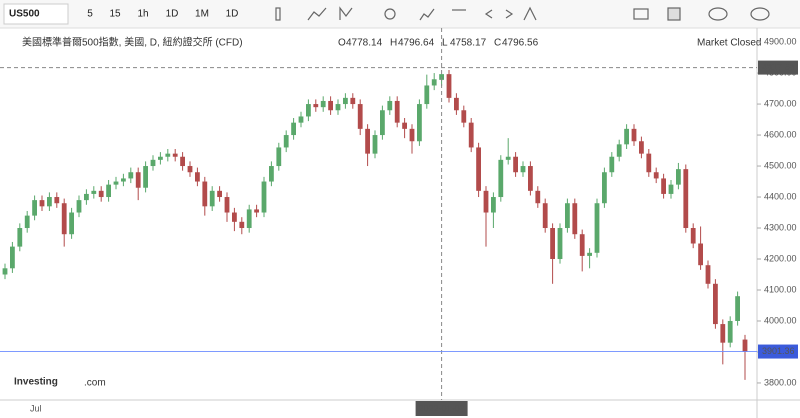  What do you see at coordinates (95, 383) in the screenshot?
I see `logo-suffix: .com` at bounding box center [95, 383].